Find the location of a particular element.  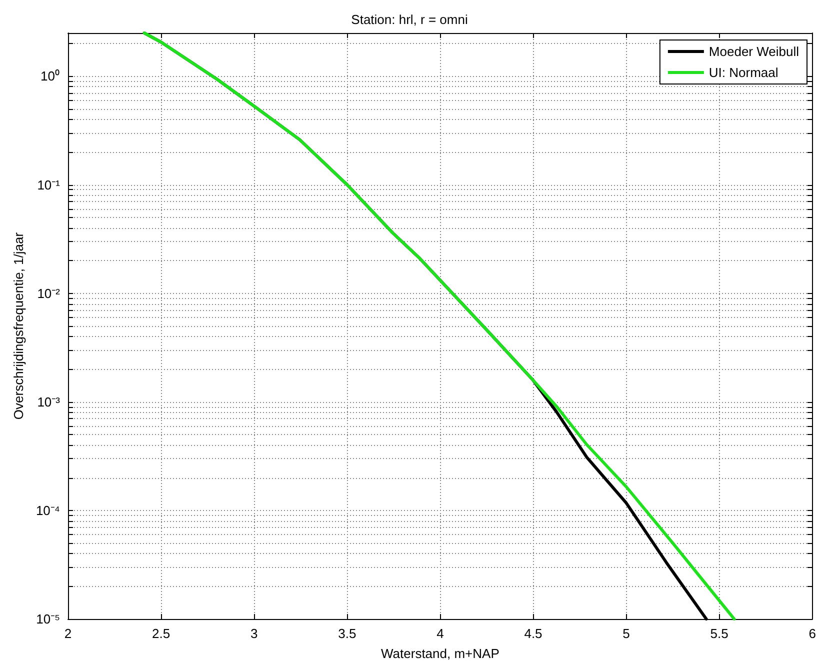

x-tick-label: 5 is located at coordinates (626, 633).